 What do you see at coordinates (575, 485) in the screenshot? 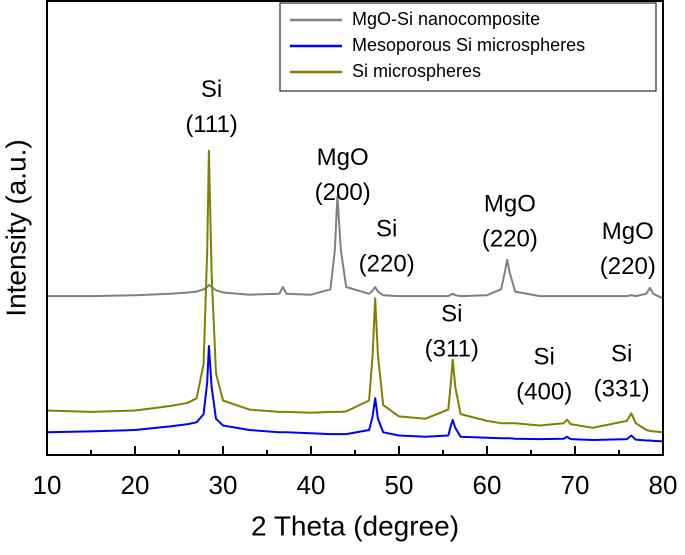
I see `x-tick-label: 70` at bounding box center [575, 485].